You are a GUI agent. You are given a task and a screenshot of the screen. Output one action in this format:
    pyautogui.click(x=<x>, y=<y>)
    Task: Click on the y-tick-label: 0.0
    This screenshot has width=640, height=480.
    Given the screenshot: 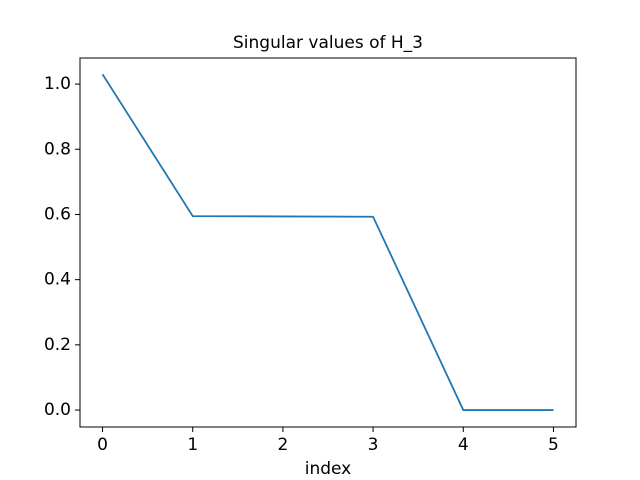 What is the action you would take?
    pyautogui.click(x=57, y=410)
    